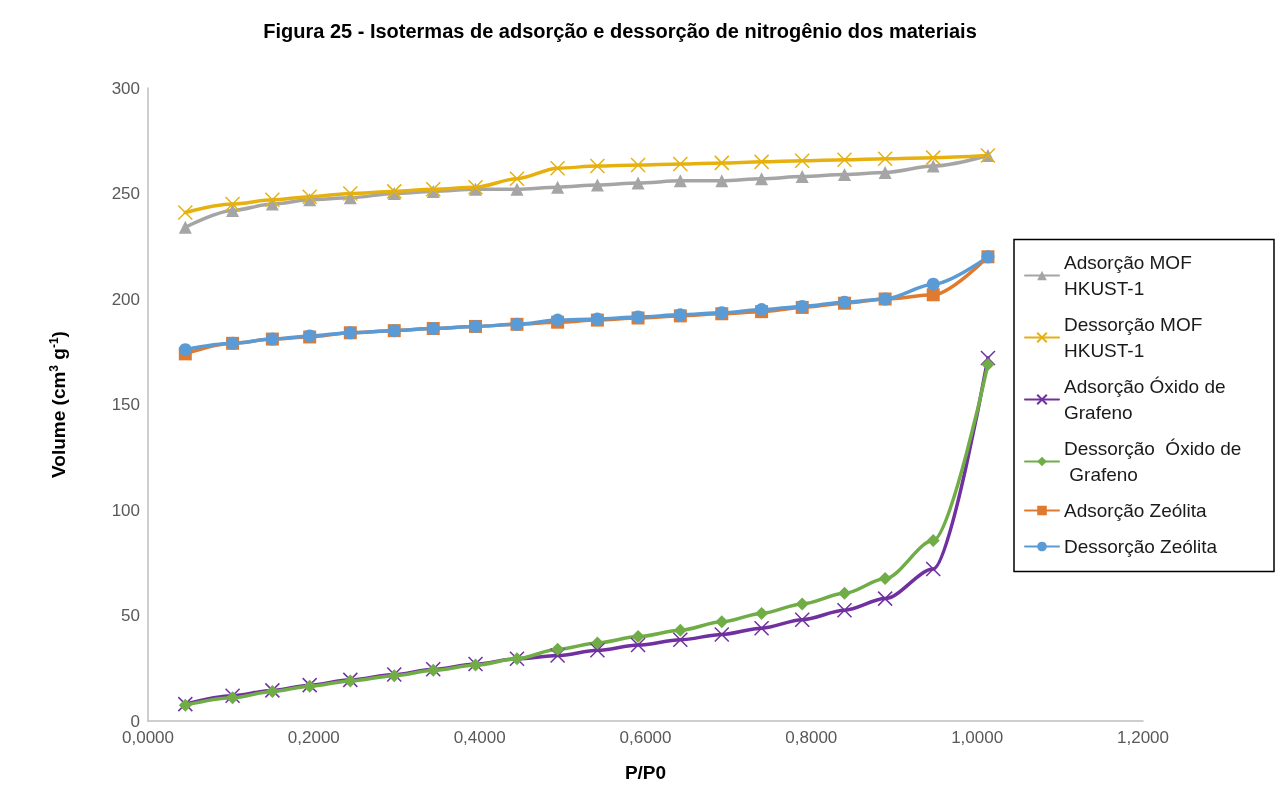  What do you see at coordinates (135, 721) in the screenshot?
I see `y-tick-label: 0` at bounding box center [135, 721].